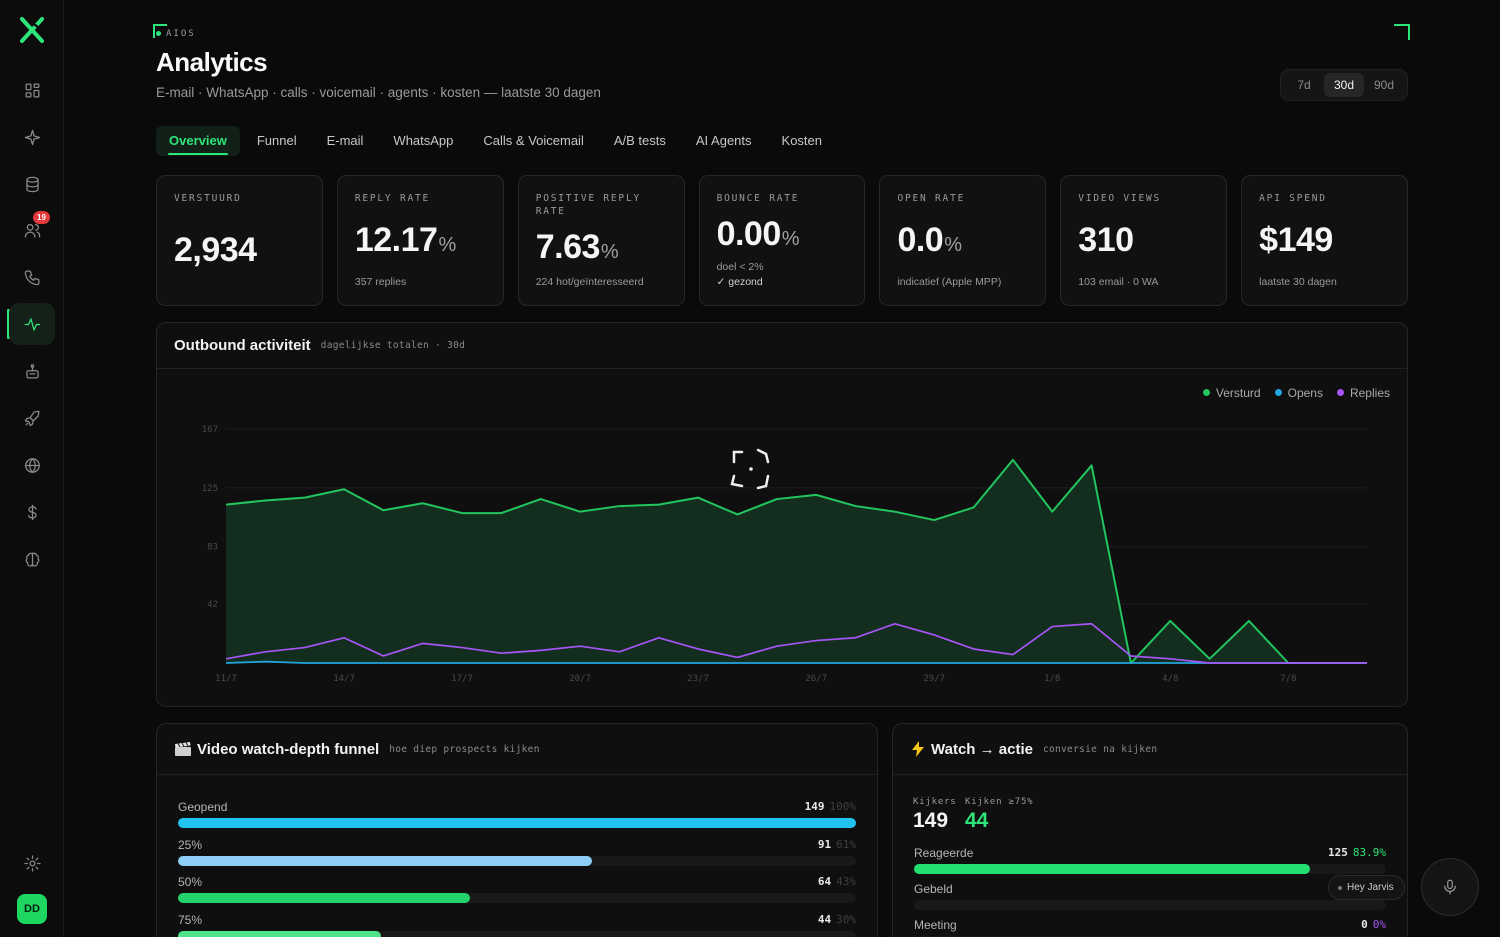 This screenshot has width=1500, height=937. Describe the element at coordinates (1120, 198) in the screenshot. I see `kpi-label: VIDEO VIEWS` at that location.